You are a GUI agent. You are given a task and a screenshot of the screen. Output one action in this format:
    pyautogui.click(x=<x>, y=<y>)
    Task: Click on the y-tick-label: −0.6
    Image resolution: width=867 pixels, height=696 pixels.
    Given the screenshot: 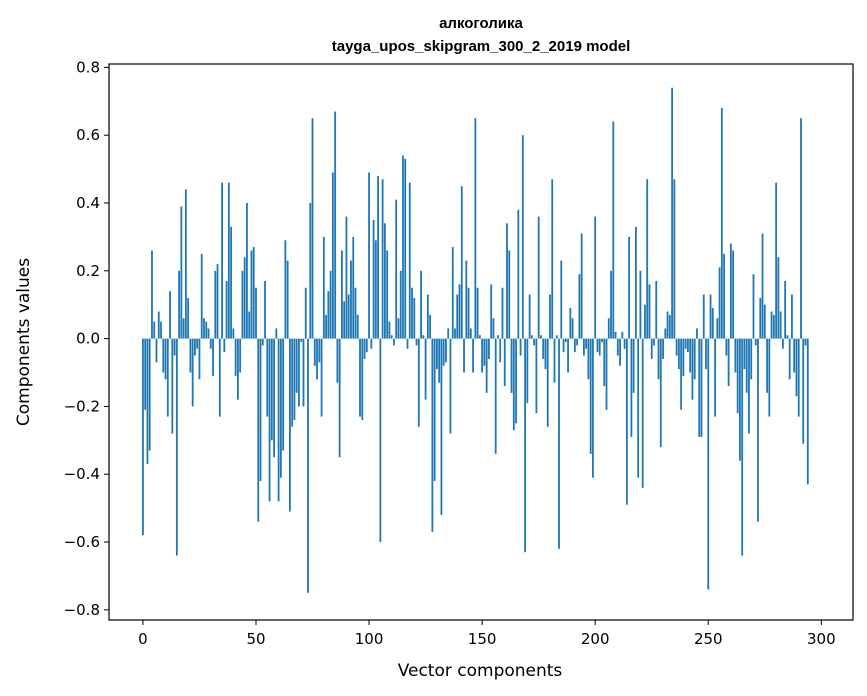 What is the action you would take?
    pyautogui.click(x=82, y=542)
    